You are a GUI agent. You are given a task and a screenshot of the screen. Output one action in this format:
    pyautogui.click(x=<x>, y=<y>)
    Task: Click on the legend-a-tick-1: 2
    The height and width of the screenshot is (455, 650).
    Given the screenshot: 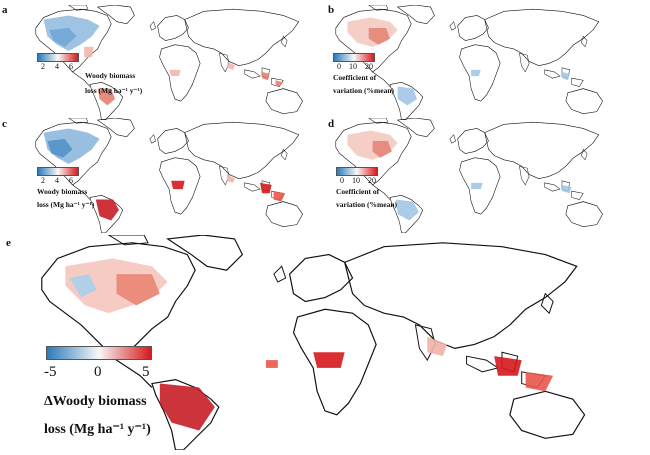 What is the action you would take?
    pyautogui.click(x=43, y=66)
    